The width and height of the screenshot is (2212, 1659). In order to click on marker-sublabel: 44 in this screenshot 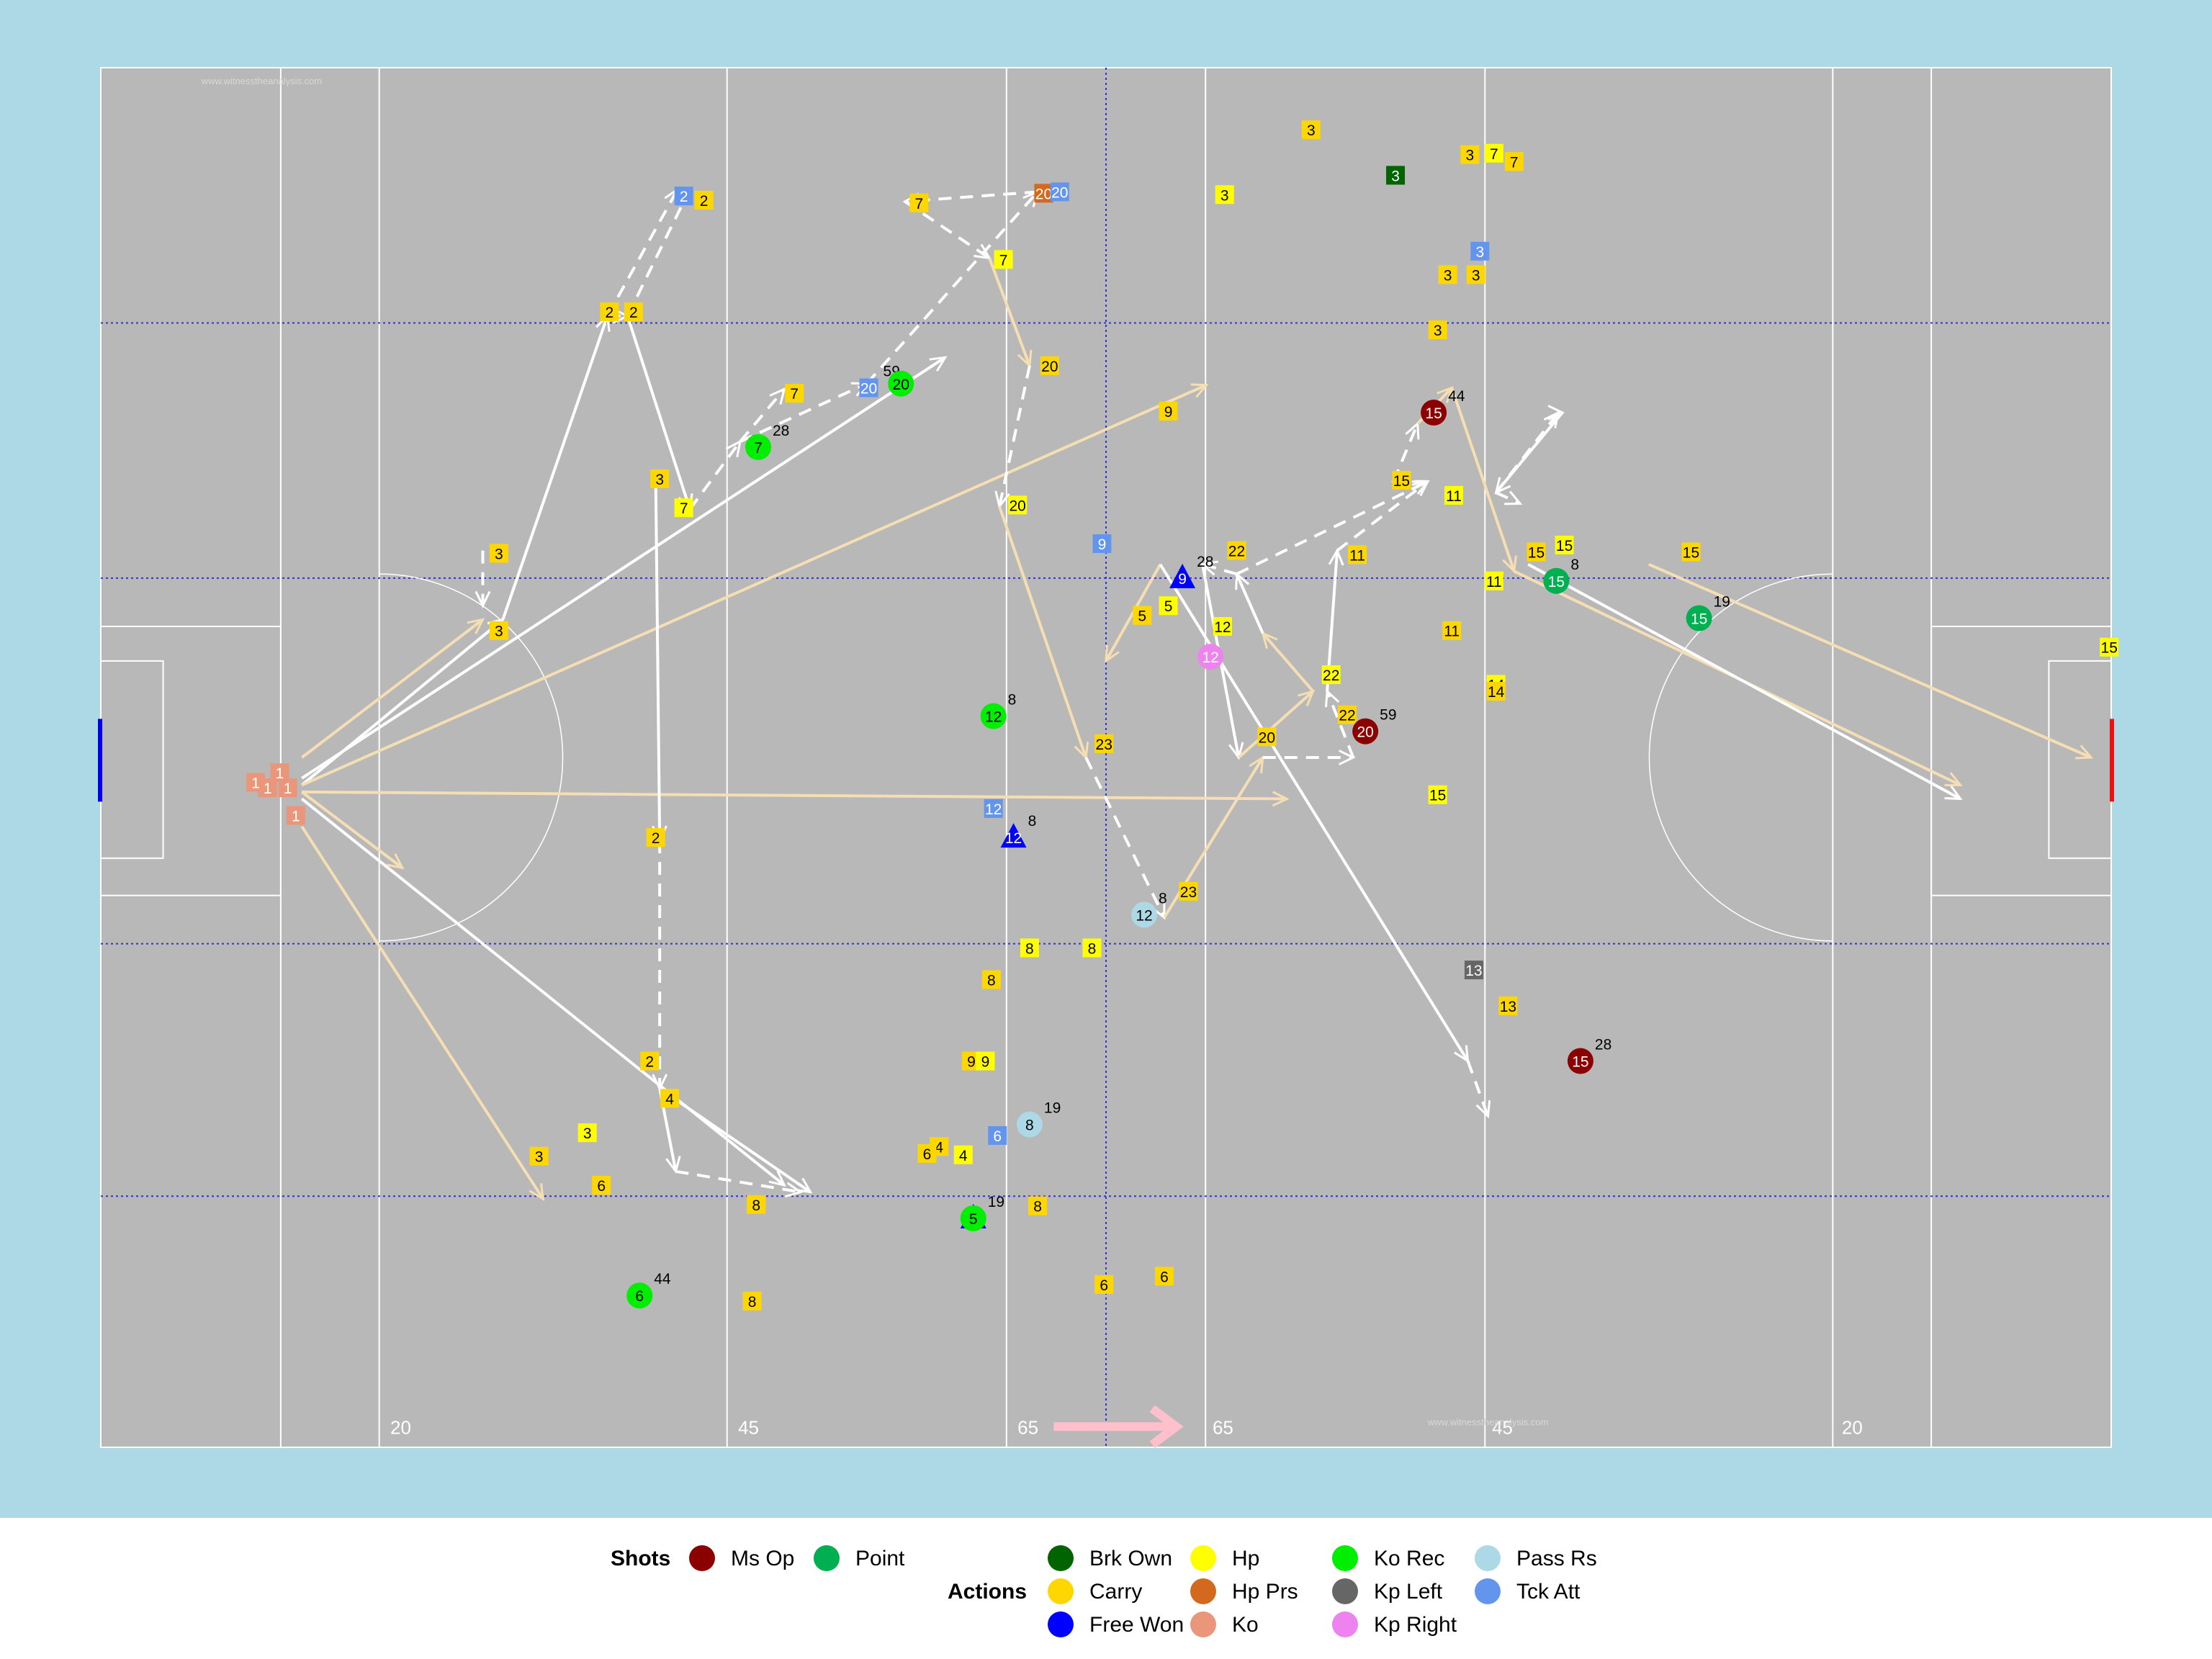, I will do `click(1456, 397)`.